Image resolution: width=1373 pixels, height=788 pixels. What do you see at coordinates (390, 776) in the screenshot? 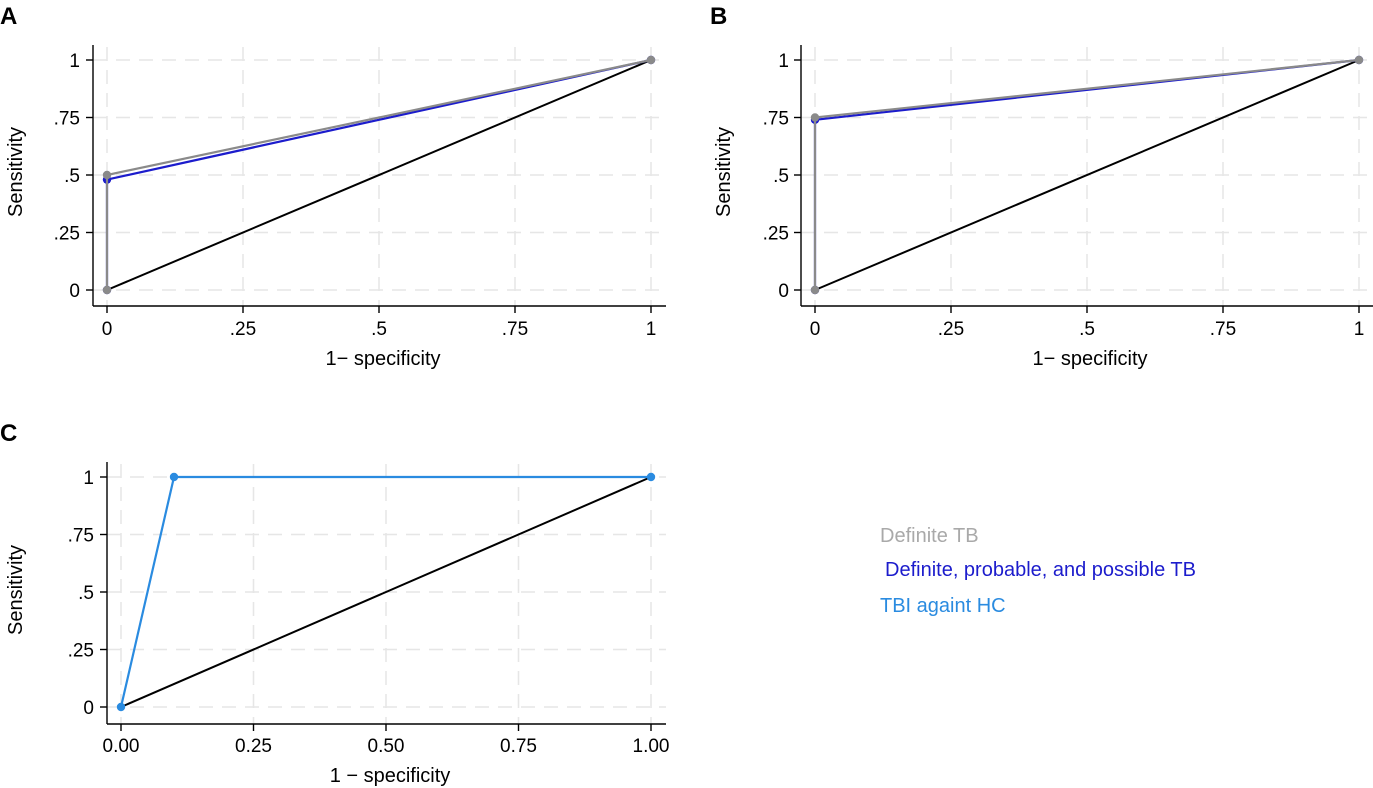
I see `x-axis-title: 1 − specificity` at bounding box center [390, 776].